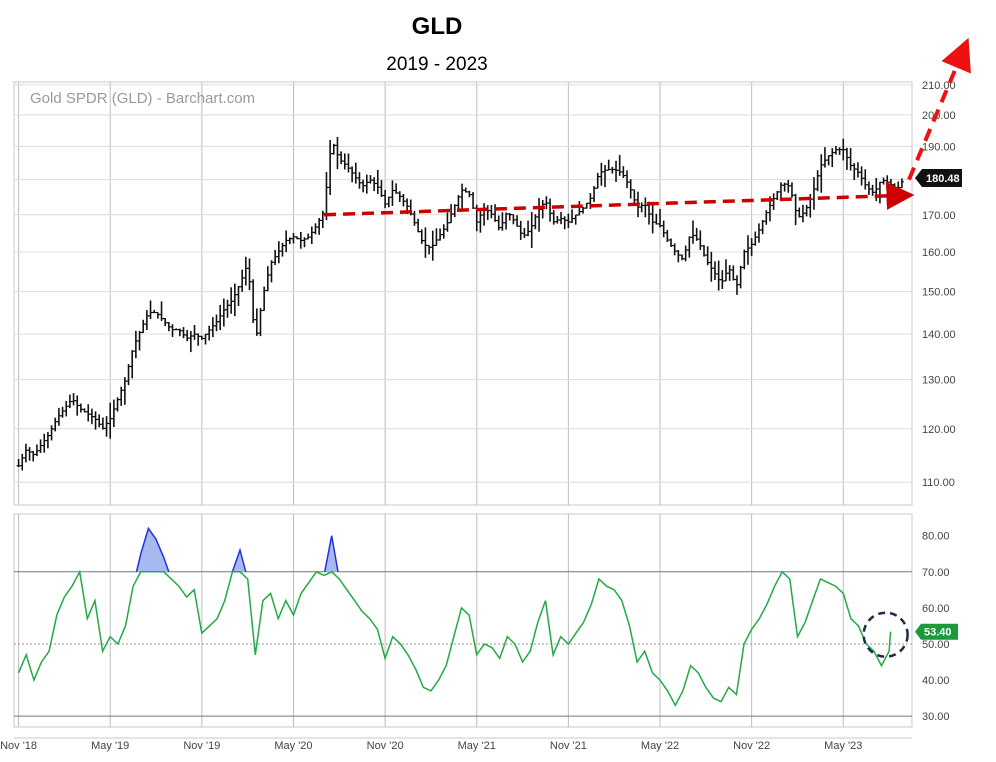  I want to click on price-y-tick-label: 210.00, so click(939, 86).